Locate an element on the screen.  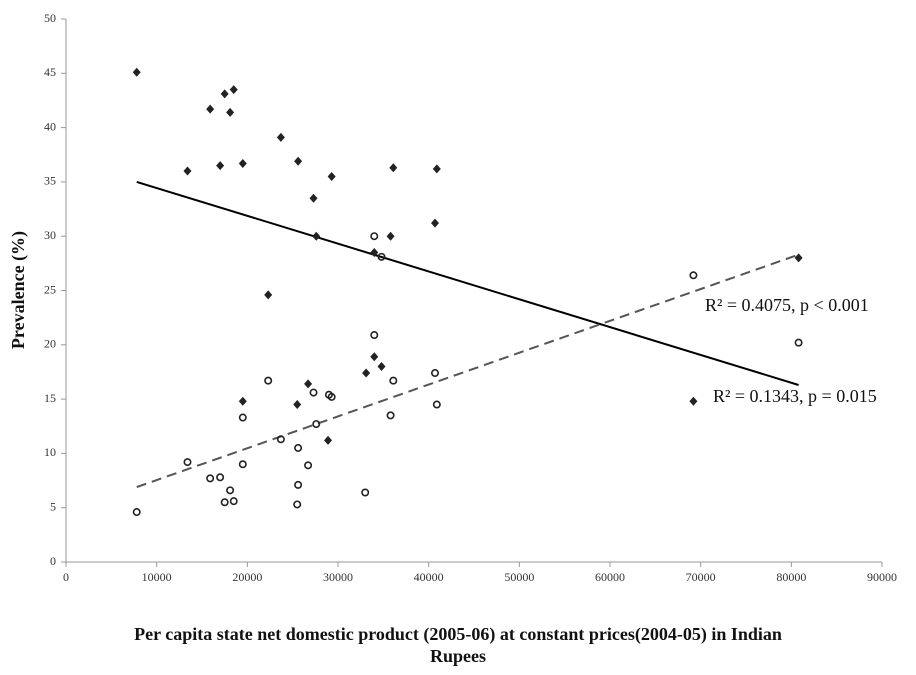
x-tick-label: 30000 is located at coordinates (338, 577).